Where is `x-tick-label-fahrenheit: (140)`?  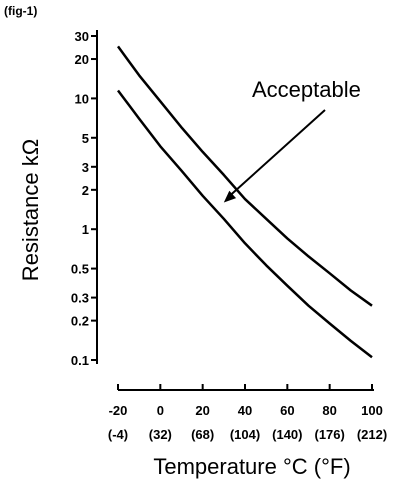 x-tick-label-fahrenheit: (140) is located at coordinates (287, 434).